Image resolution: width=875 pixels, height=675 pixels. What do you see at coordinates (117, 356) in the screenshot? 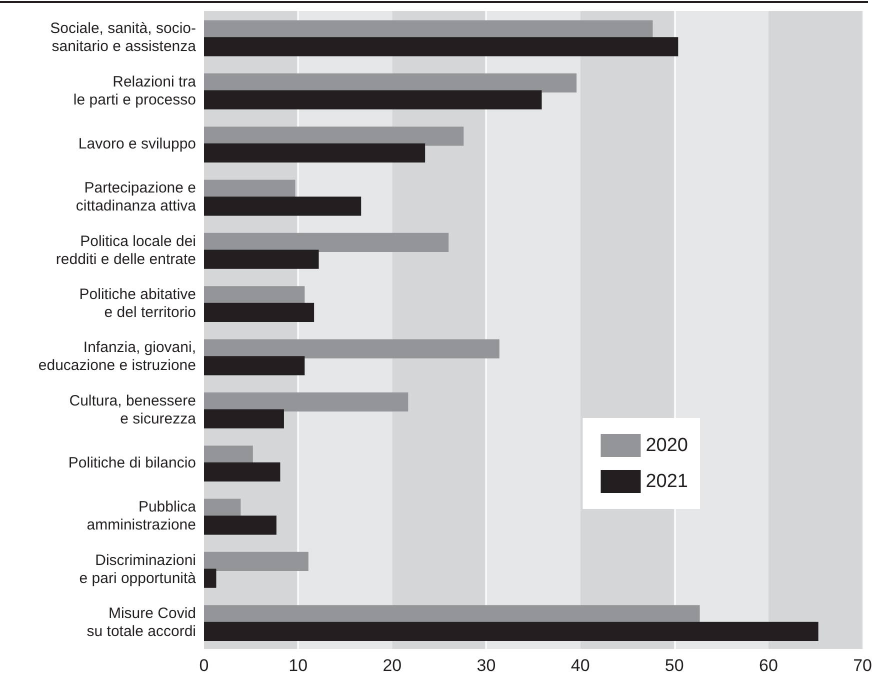
I see `y-tick-label: Infanzia, giovani, educazione e istruzione` at bounding box center [117, 356].